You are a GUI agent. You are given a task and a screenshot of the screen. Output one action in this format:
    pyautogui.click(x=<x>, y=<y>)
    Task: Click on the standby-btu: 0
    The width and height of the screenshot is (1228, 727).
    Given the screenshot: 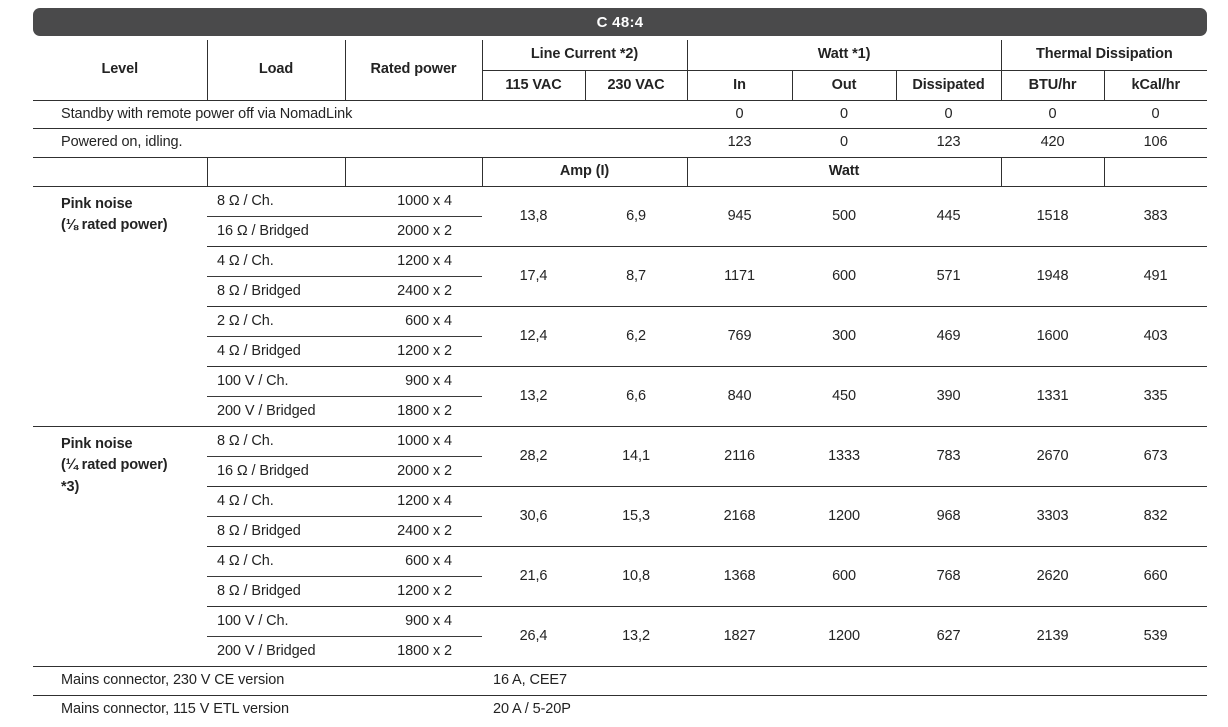 What is the action you would take?
    pyautogui.click(x=1053, y=114)
    